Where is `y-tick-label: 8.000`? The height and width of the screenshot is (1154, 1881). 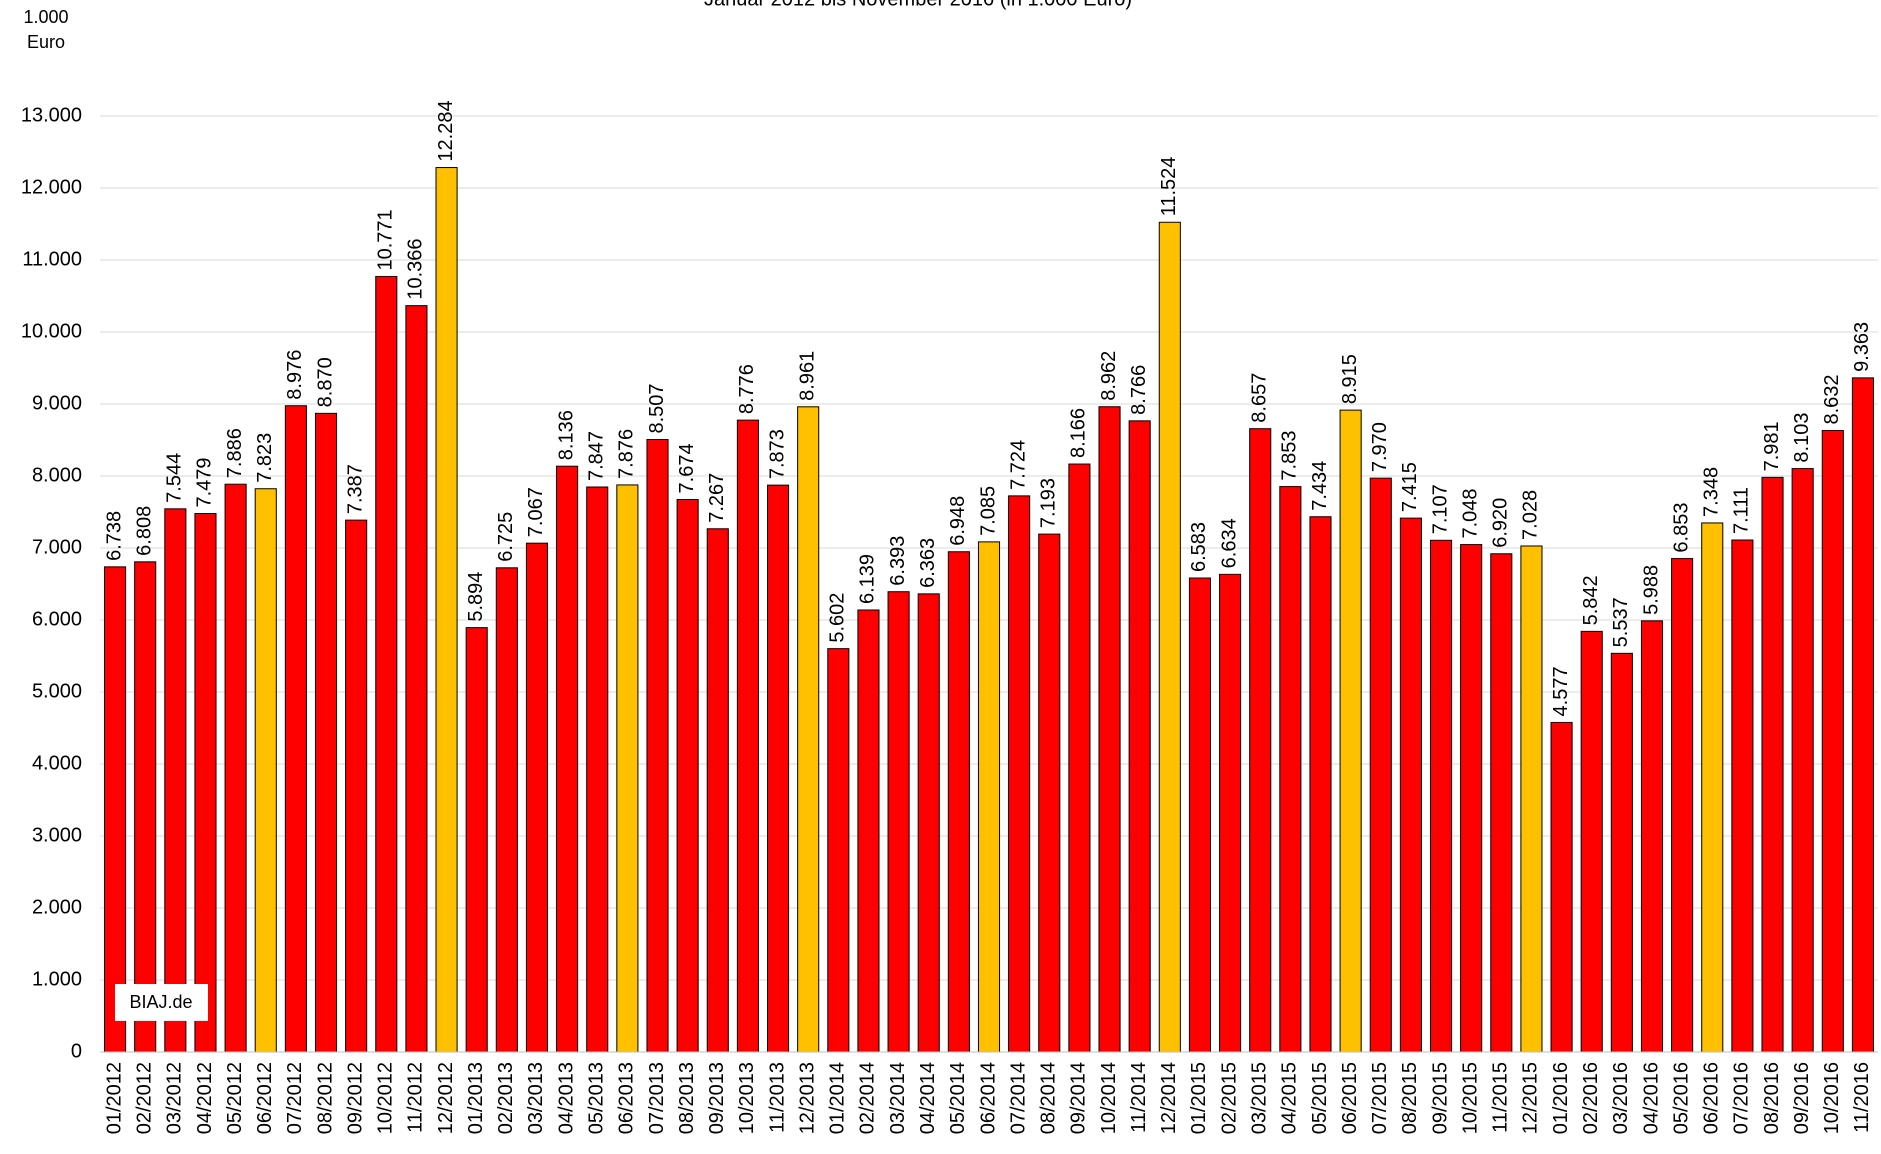
y-tick-label: 8.000 is located at coordinates (57, 475).